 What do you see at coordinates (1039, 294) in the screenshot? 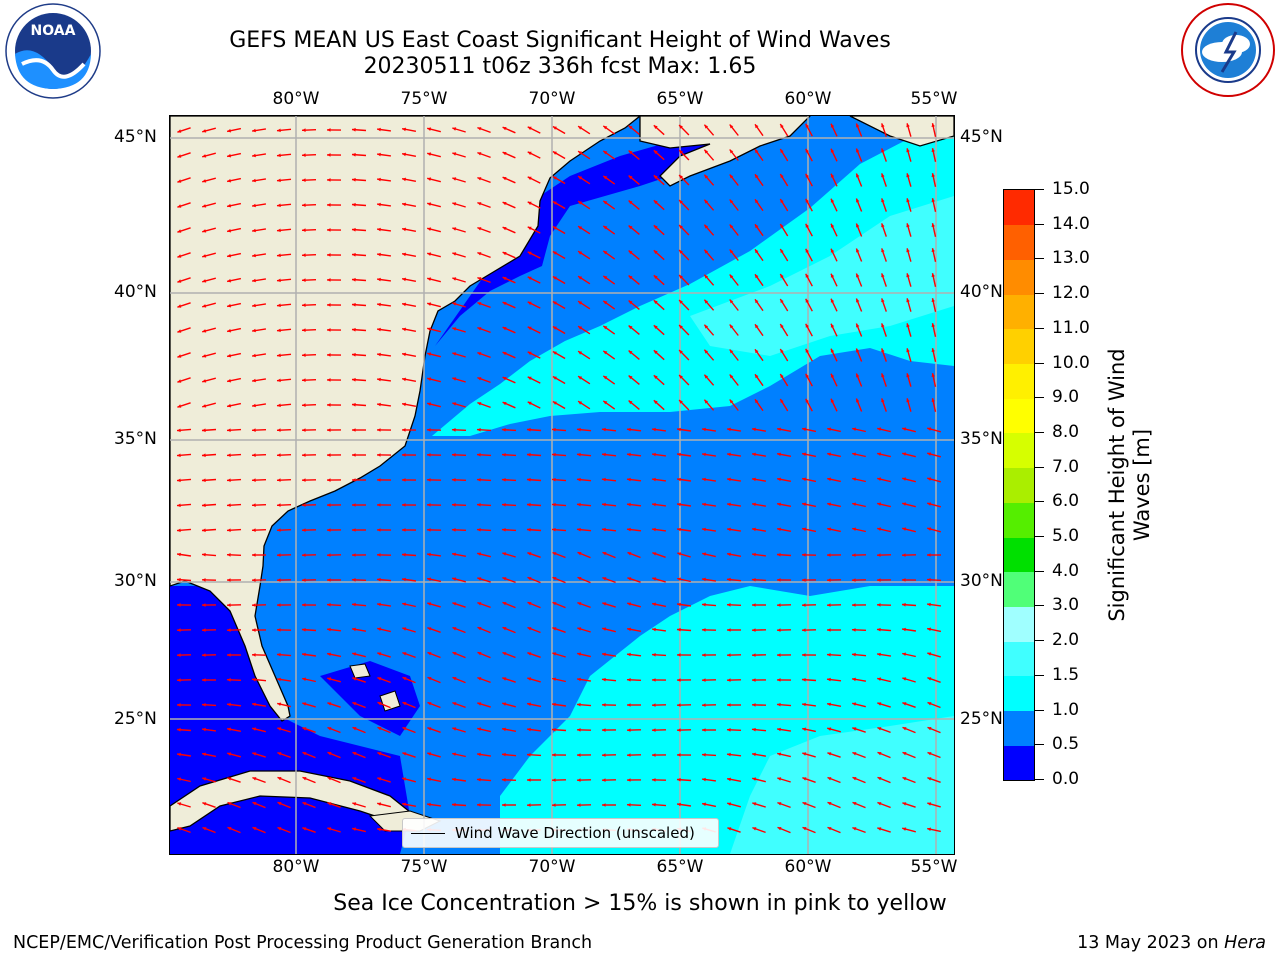
I see `colorbar-tick` at bounding box center [1039, 294].